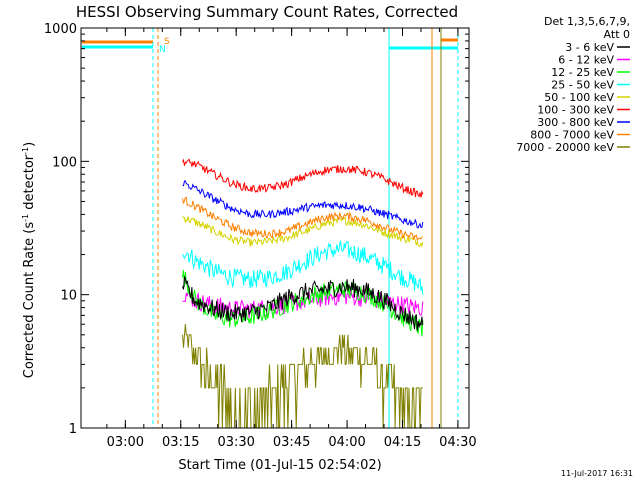  I want to click on legend-label-0: 3 - 6 keV, so click(589, 47).